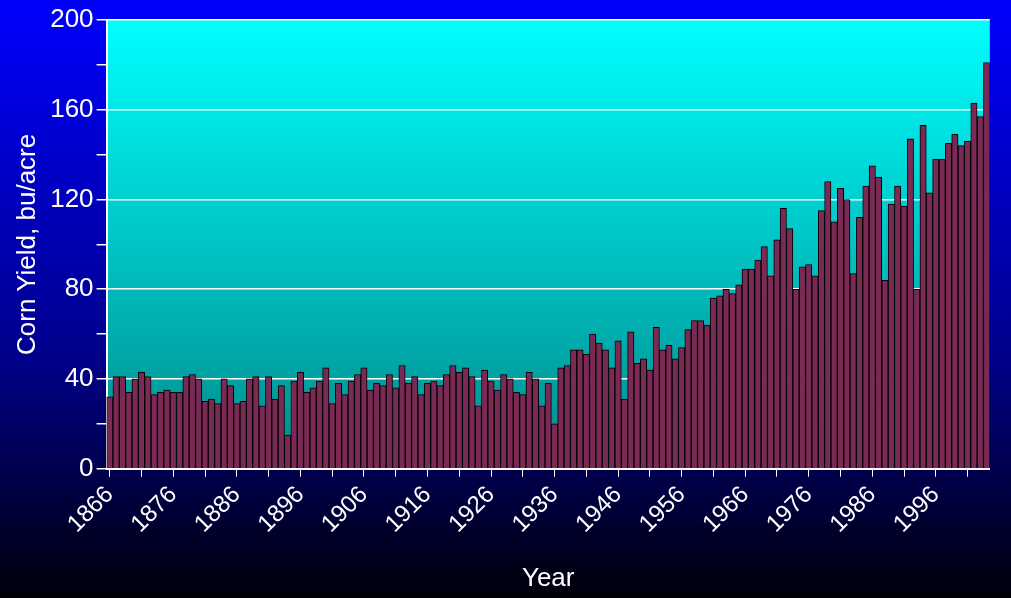 This screenshot has width=1011, height=598. What do you see at coordinates (72, 107) in the screenshot?
I see `y-tick-label: 160` at bounding box center [72, 107].